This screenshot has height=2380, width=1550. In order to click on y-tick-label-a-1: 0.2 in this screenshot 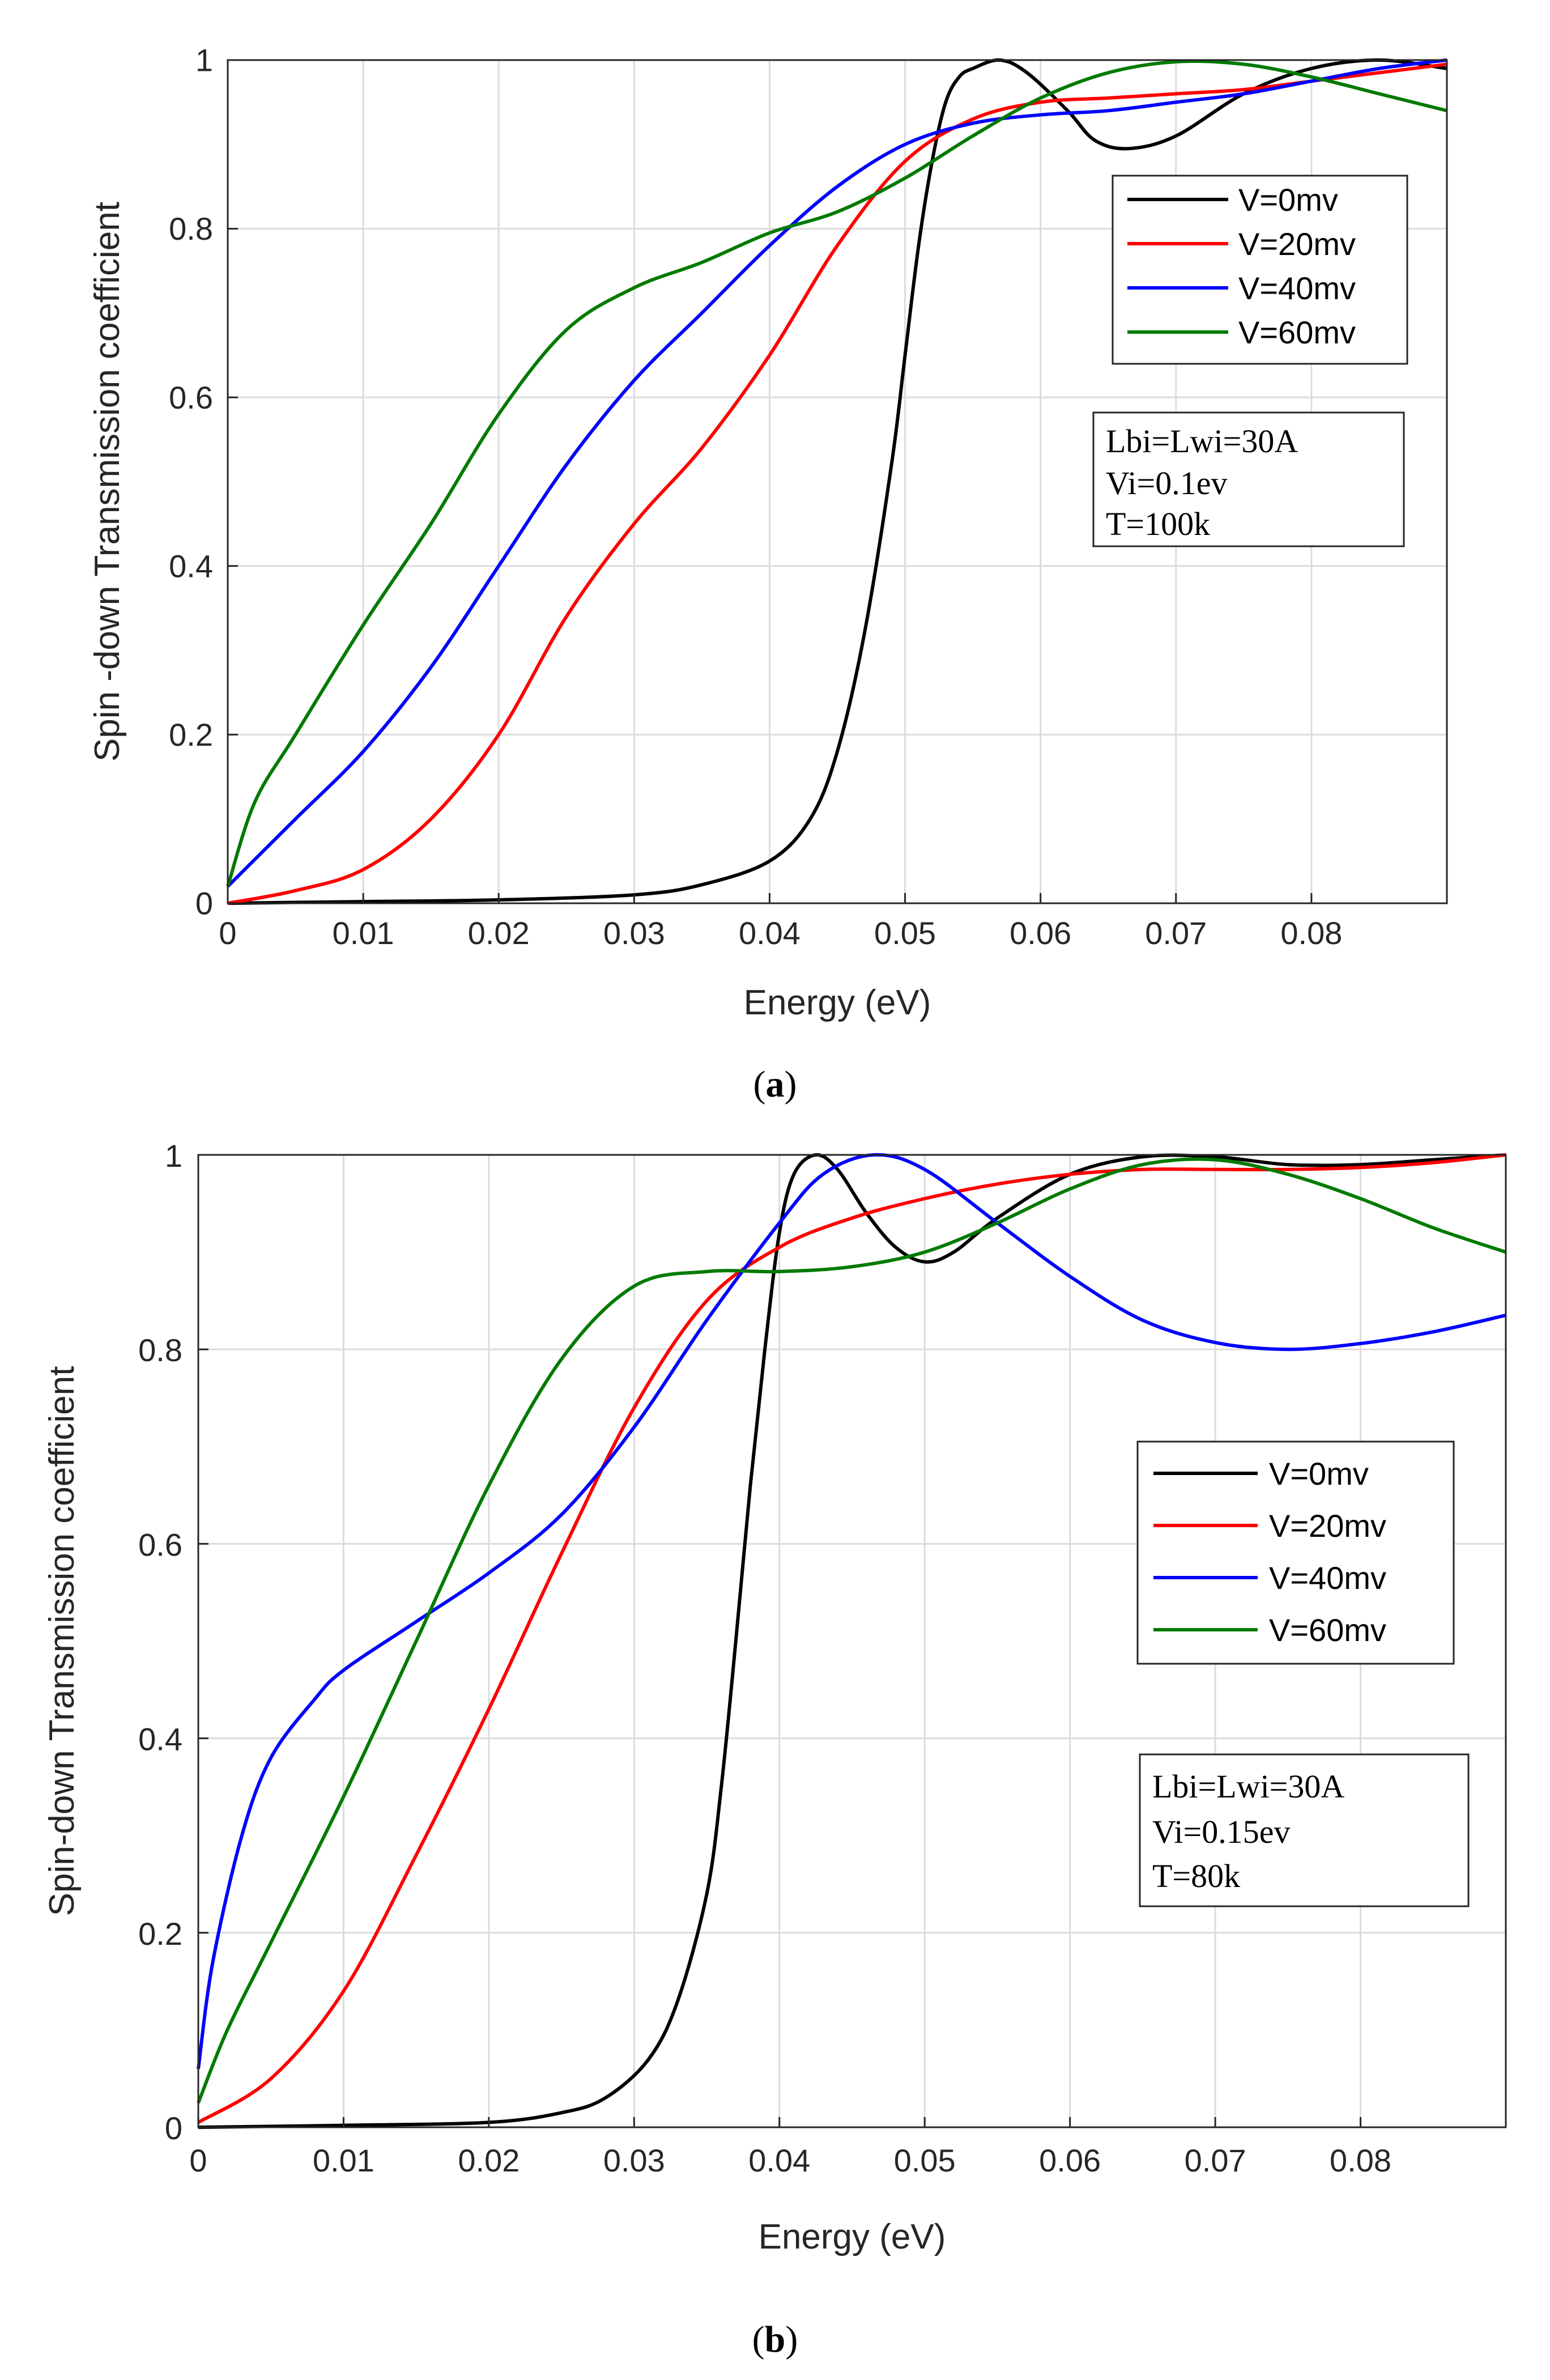, I will do `click(191, 735)`.